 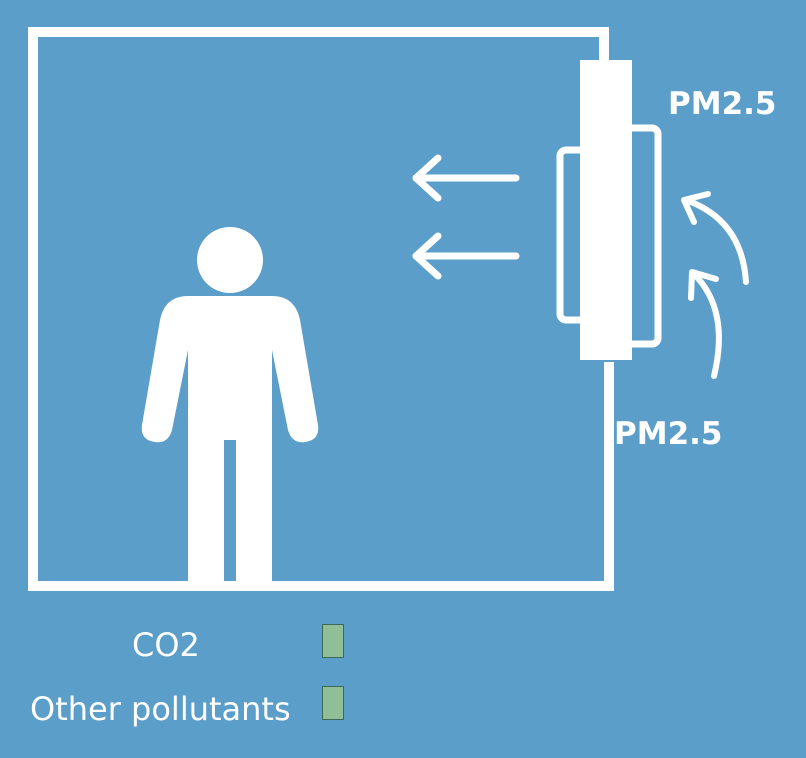 I want to click on person-icon, so click(x=230, y=406).